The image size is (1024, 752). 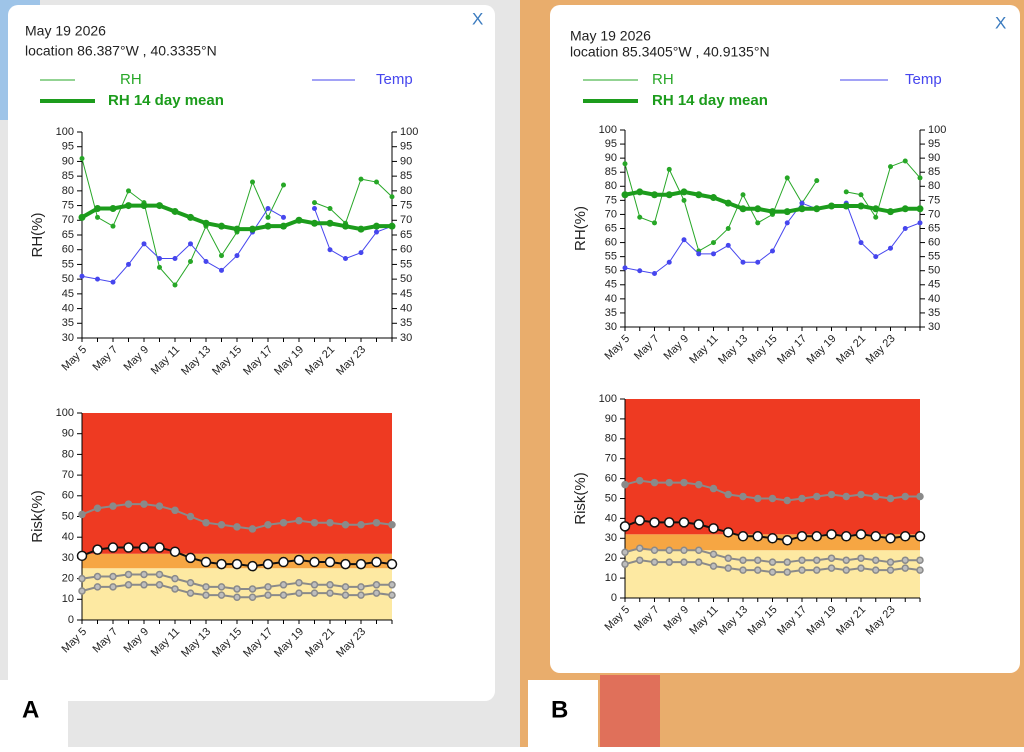 What do you see at coordinates (68, 294) in the screenshot?
I see `y-tick-label: 45` at bounding box center [68, 294].